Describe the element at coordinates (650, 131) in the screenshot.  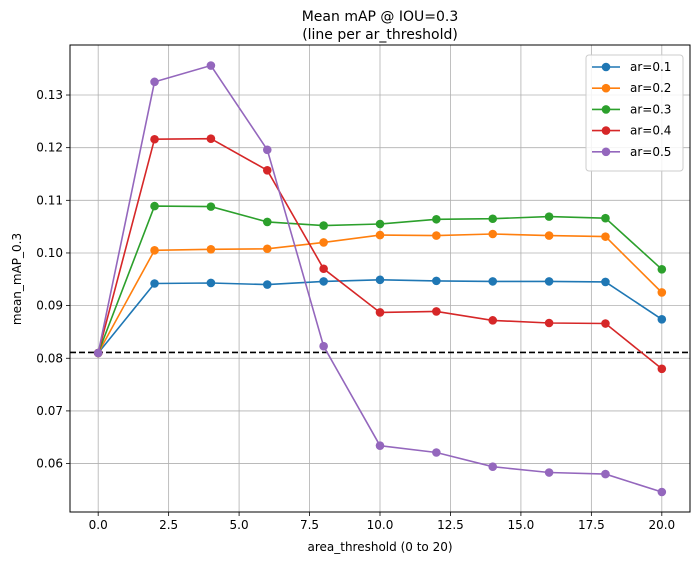
I see `legend-label: ar=0.4` at that location.